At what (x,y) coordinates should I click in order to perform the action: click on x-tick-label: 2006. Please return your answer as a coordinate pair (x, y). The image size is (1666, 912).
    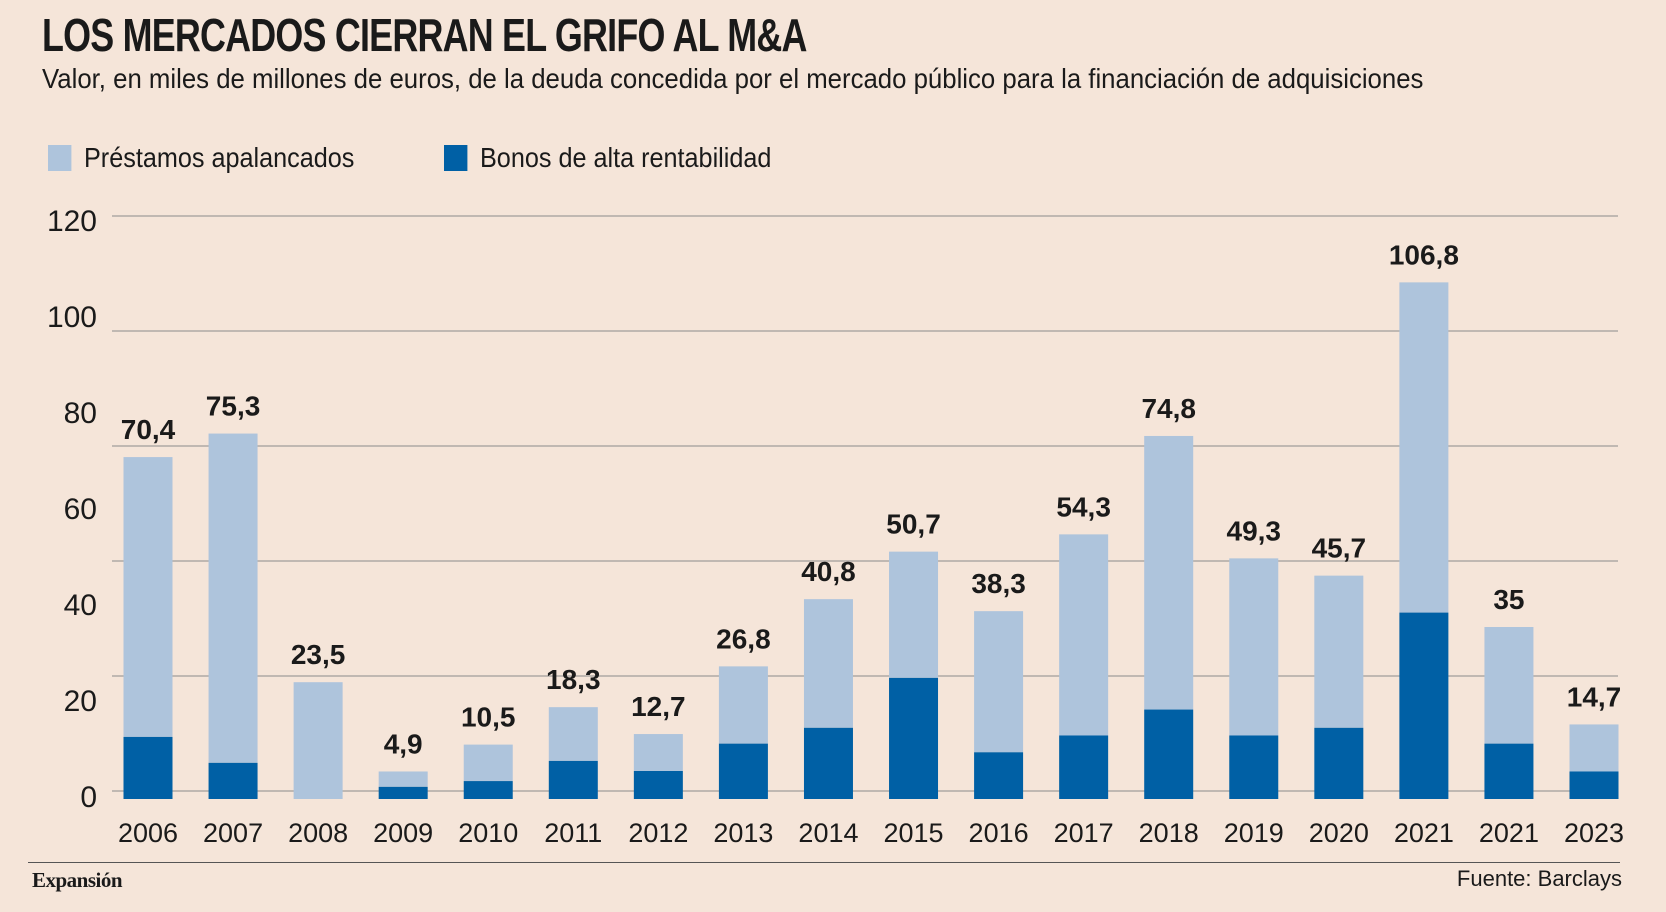
    Looking at the image, I should click on (148, 833).